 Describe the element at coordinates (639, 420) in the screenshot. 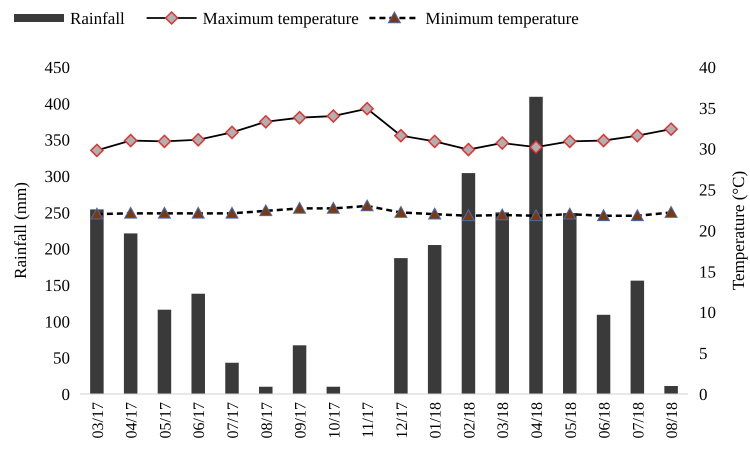

I see `x-tick-label: 07/18` at that location.